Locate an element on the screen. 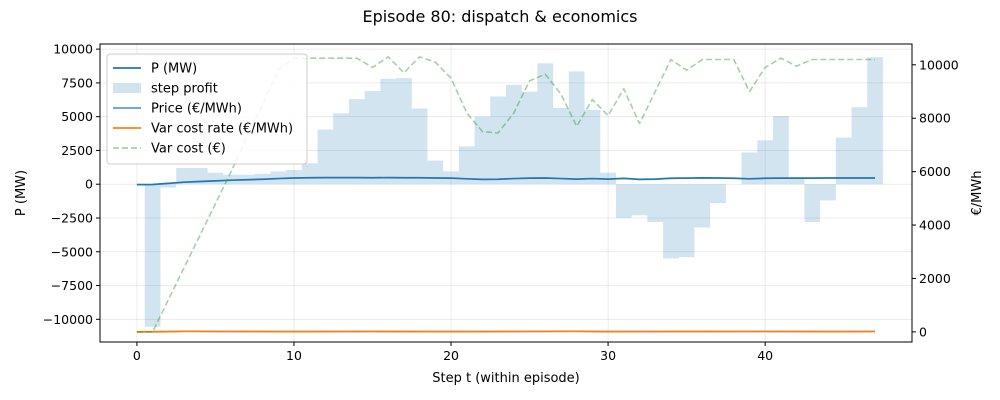 The width and height of the screenshot is (1000, 400). x-tick-label: 30 is located at coordinates (608, 355).